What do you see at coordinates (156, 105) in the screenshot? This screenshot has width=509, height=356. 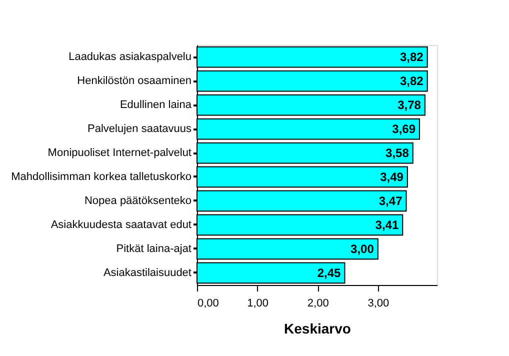 I see `y-tick-label: Edullinen laina` at bounding box center [156, 105].